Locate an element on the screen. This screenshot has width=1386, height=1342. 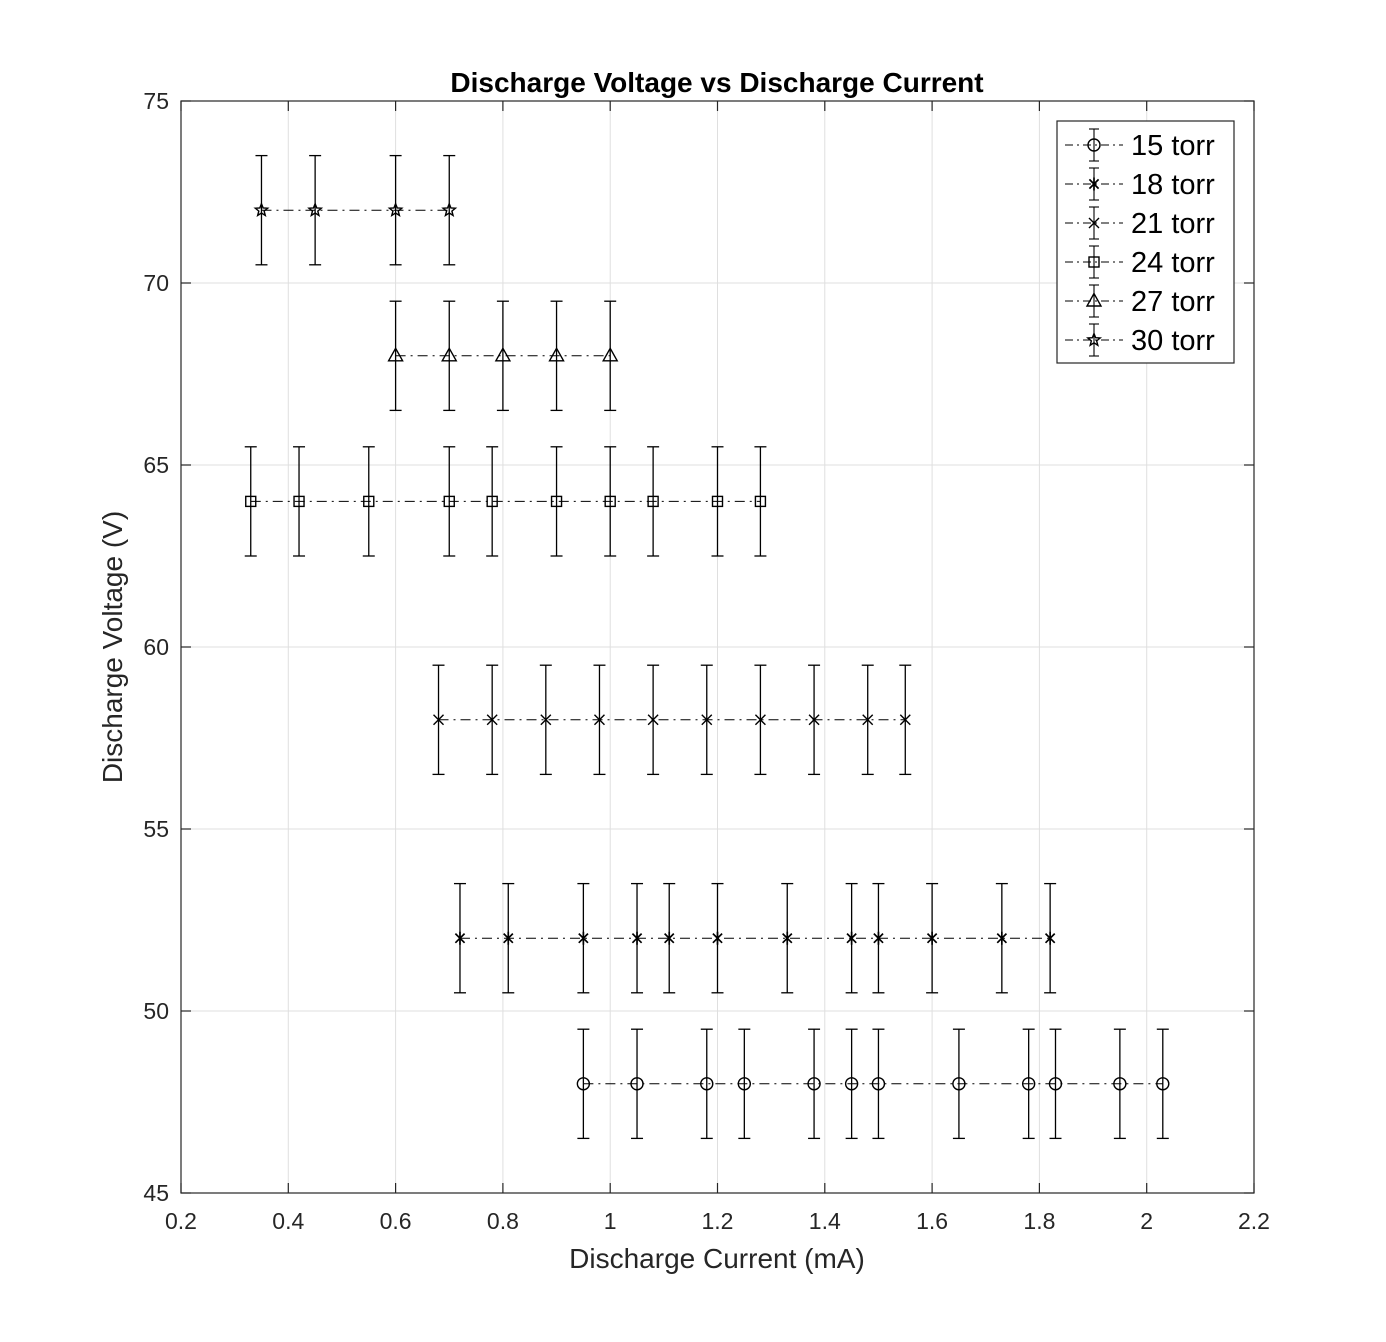
legend-label: 30 torr is located at coordinates (1173, 341).